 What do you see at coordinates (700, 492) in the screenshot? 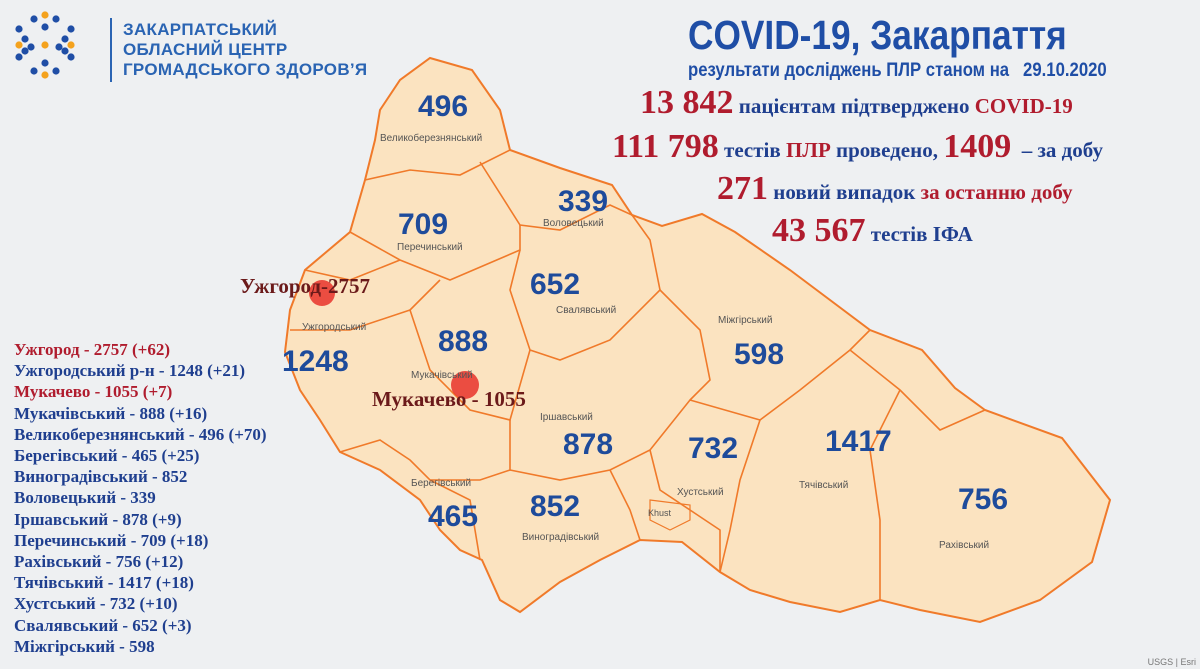
I see `district-name: Хустський` at bounding box center [700, 492].